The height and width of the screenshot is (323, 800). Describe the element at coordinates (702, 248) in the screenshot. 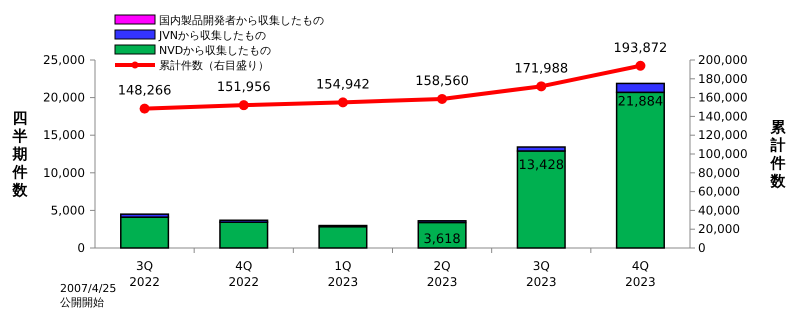

I see `y2-tick-label: 0` at that location.